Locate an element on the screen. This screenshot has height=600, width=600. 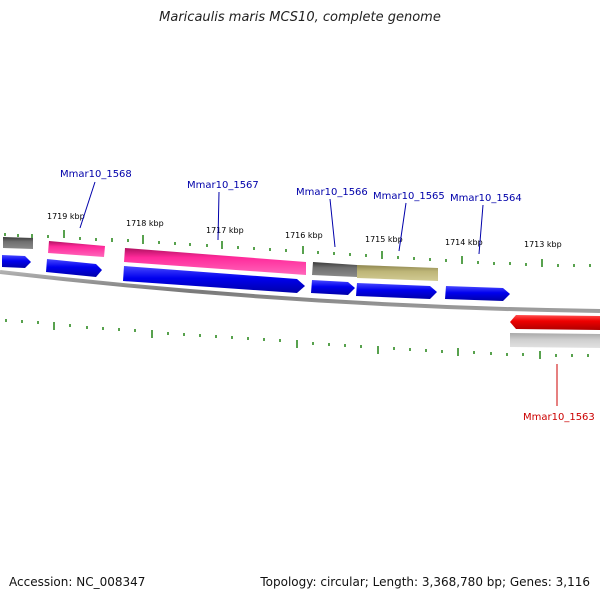
accession-text: Accession: NC_008347 is located at coordinates (77, 582).